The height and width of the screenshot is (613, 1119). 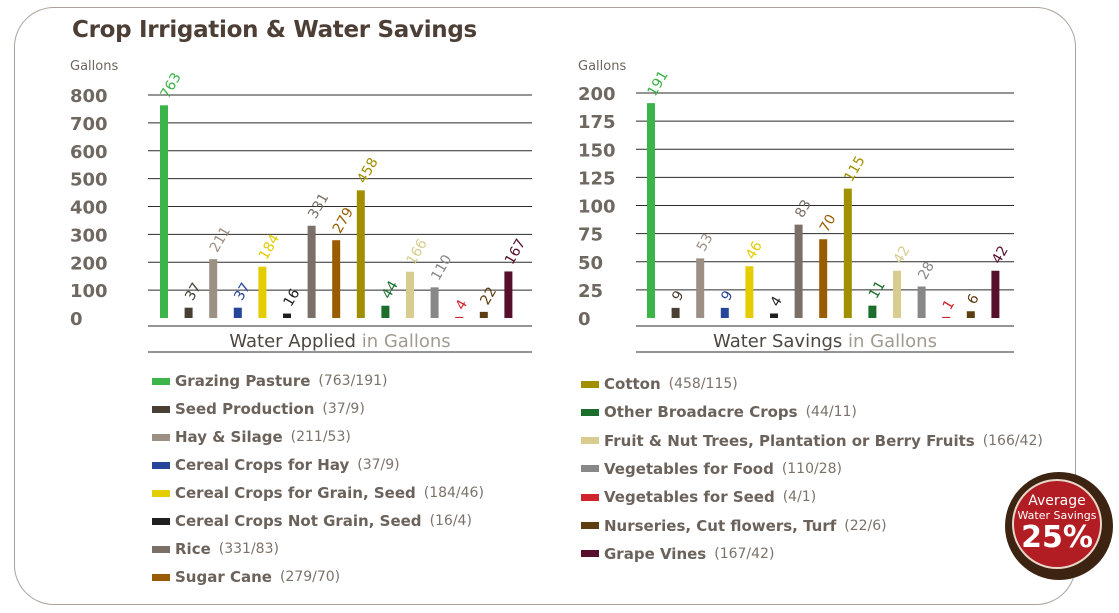 I want to click on legend-values: (166/42), so click(x=1012, y=440).